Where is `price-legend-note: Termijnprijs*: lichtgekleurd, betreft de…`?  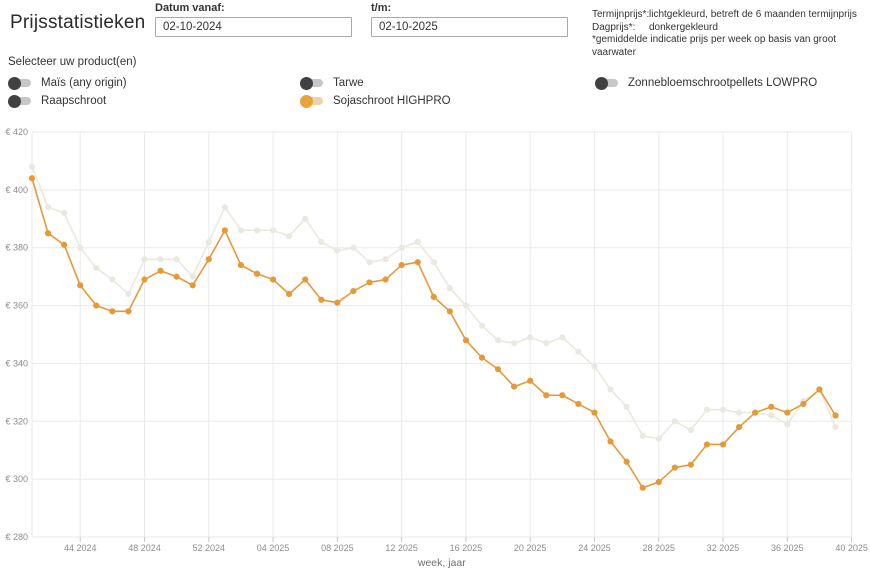
price-legend-note: Termijnprijs*: lichtgekleurd, betreft de… is located at coordinates (728, 34).